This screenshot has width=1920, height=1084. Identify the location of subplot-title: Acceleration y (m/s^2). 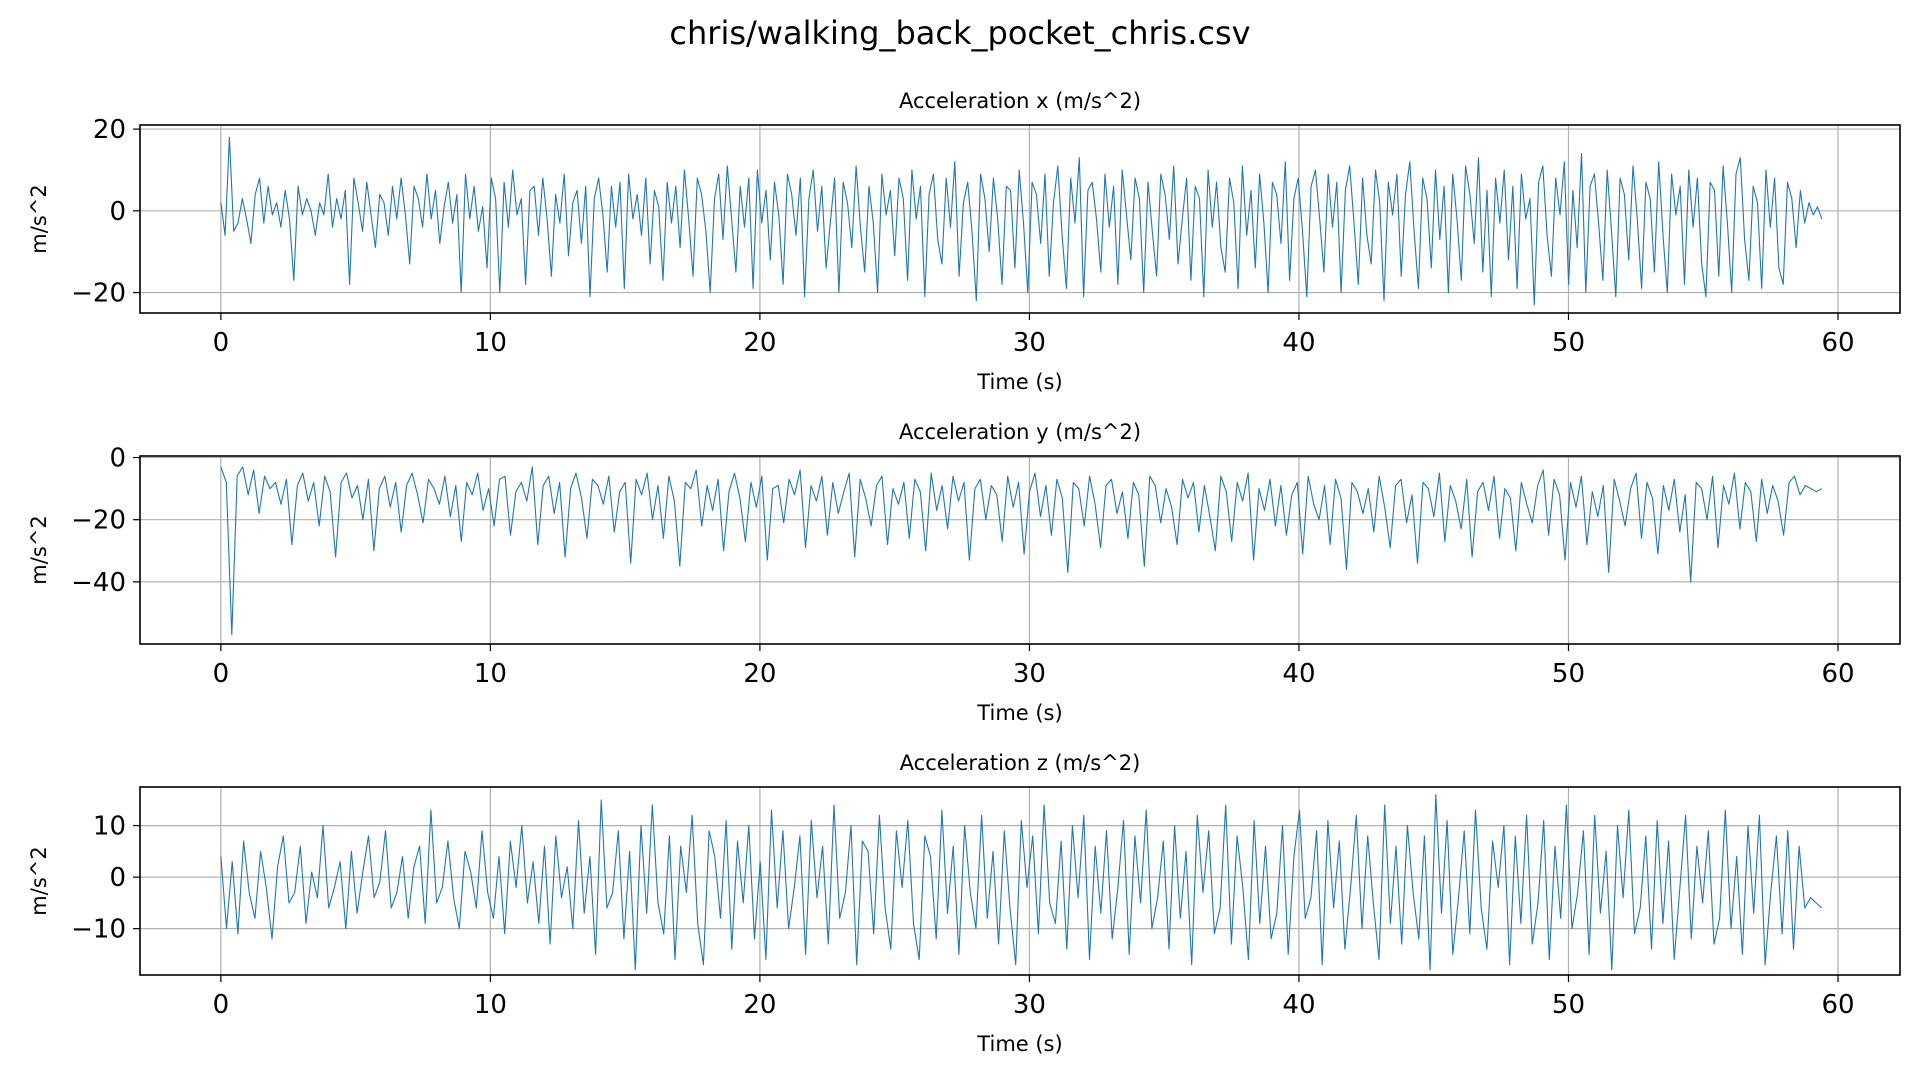
(1020, 432).